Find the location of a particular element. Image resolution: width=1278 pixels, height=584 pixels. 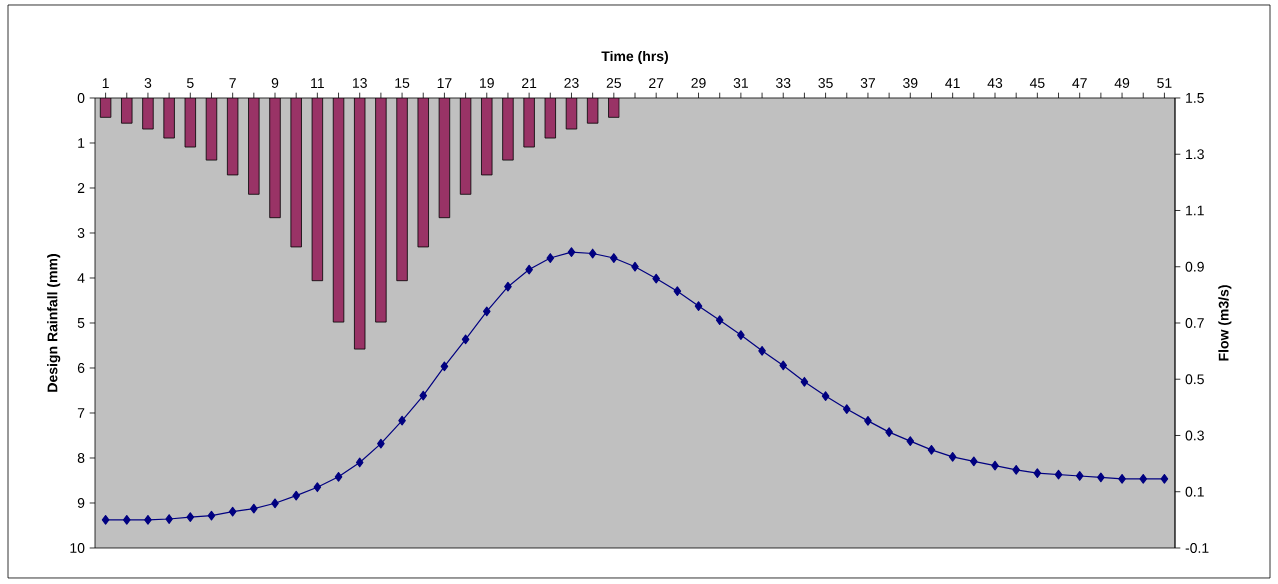

x-tick-label: 39 is located at coordinates (910, 83).